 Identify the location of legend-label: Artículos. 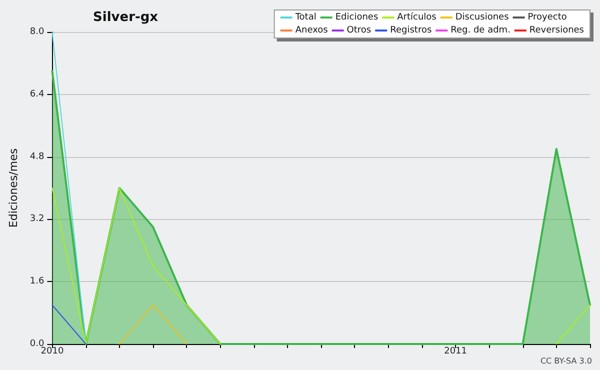
(417, 17).